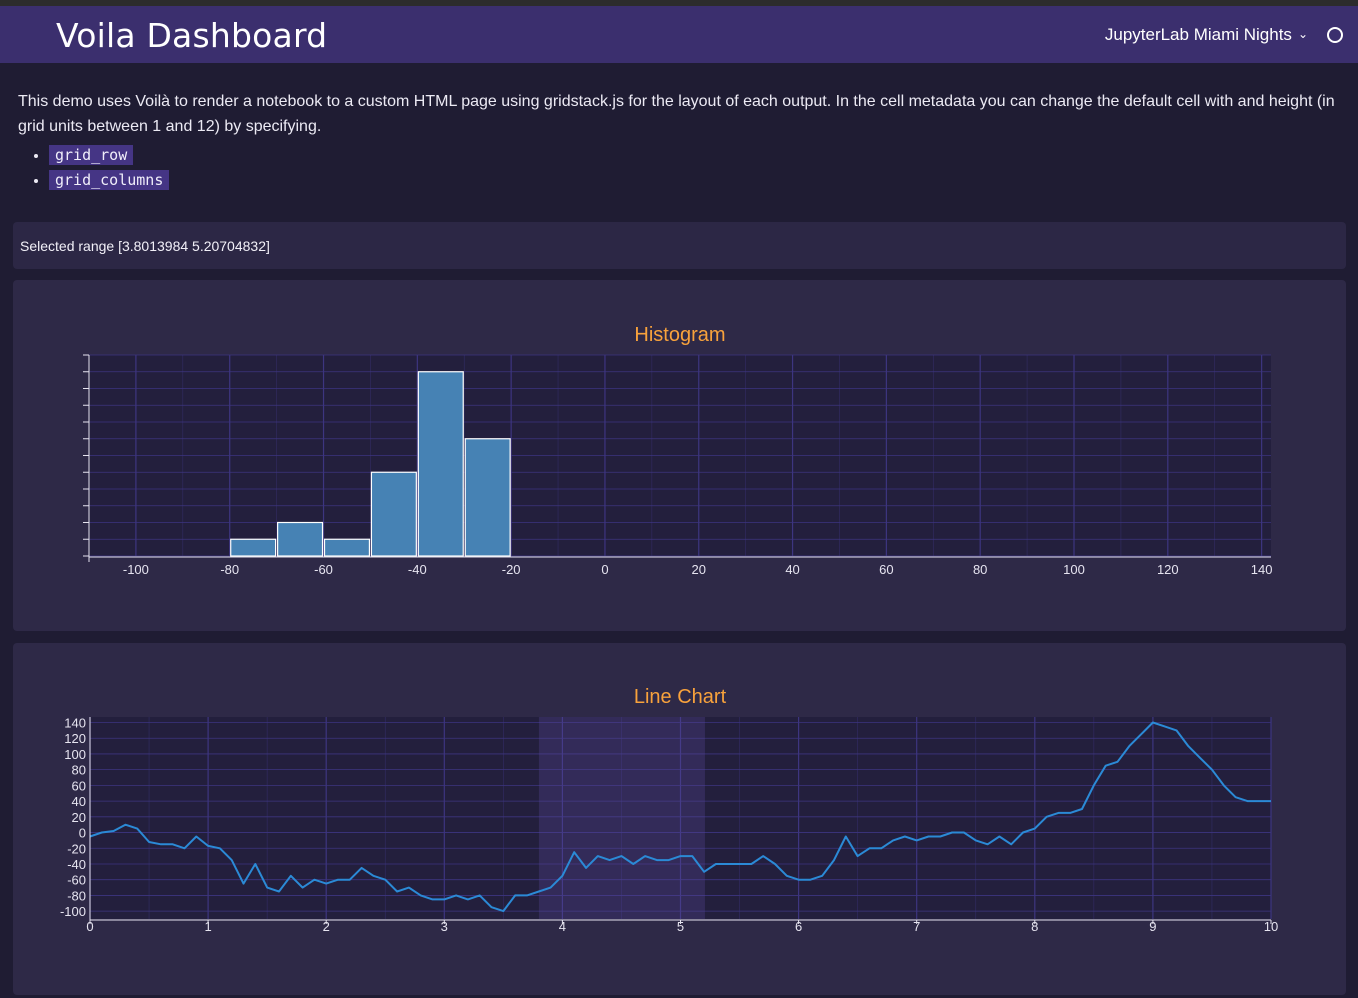  What do you see at coordinates (1074, 569) in the screenshot?
I see `histogram-x-tick-label: 100` at bounding box center [1074, 569].